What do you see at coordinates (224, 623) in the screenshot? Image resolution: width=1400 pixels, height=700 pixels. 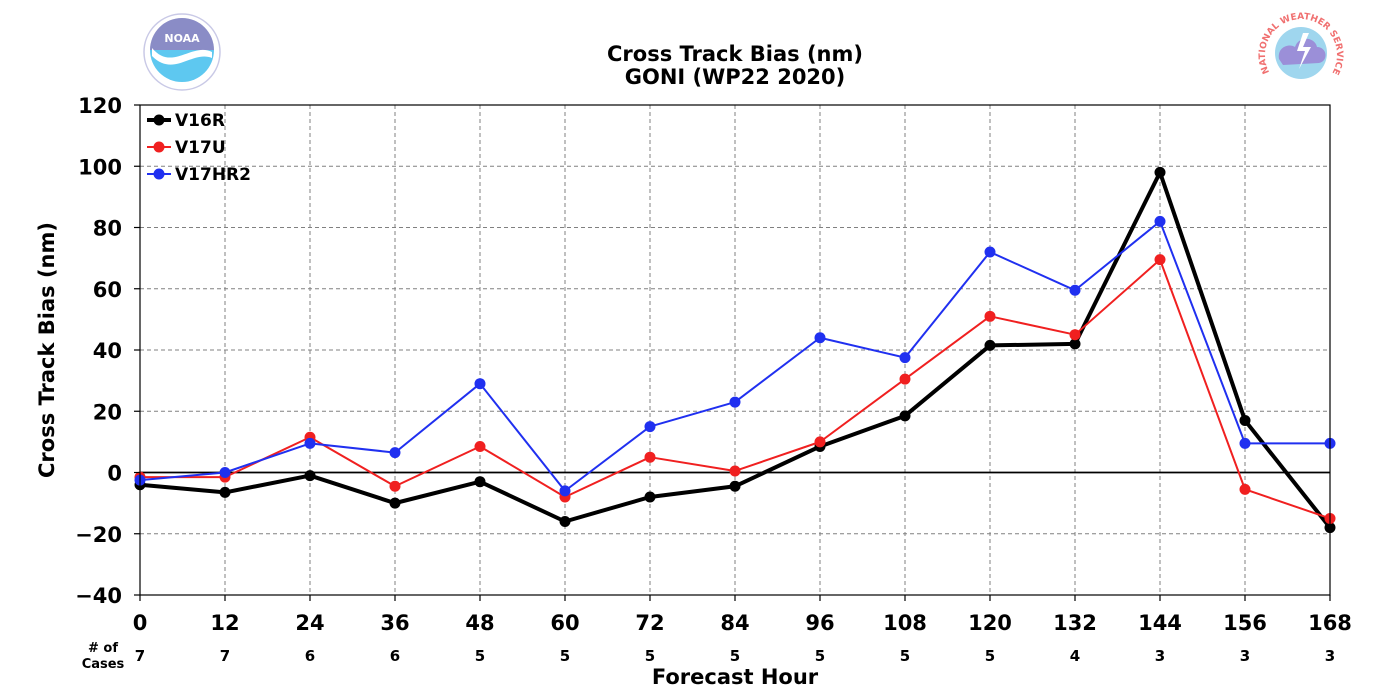 I see `x-tick-label: 12` at bounding box center [224, 623].